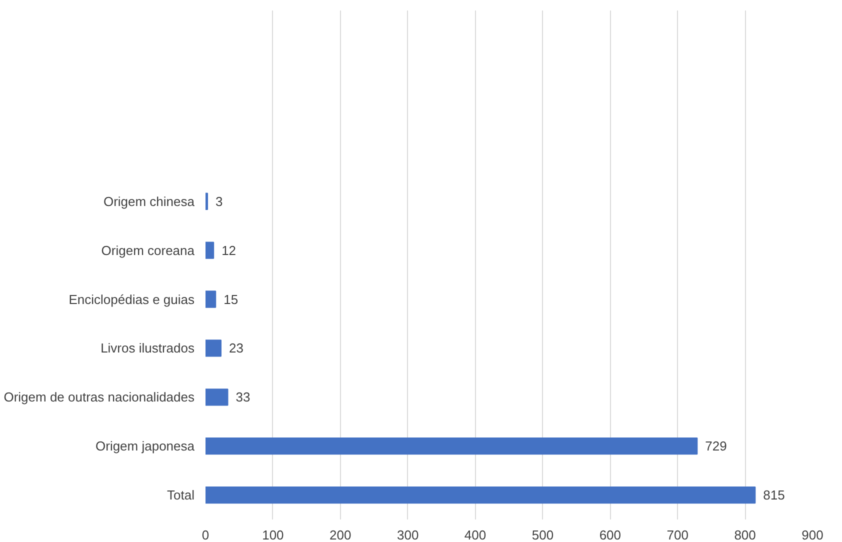 This screenshot has width=842, height=542. Describe the element at coordinates (745, 535) in the screenshot. I see `x-tick-label: 800` at that location.